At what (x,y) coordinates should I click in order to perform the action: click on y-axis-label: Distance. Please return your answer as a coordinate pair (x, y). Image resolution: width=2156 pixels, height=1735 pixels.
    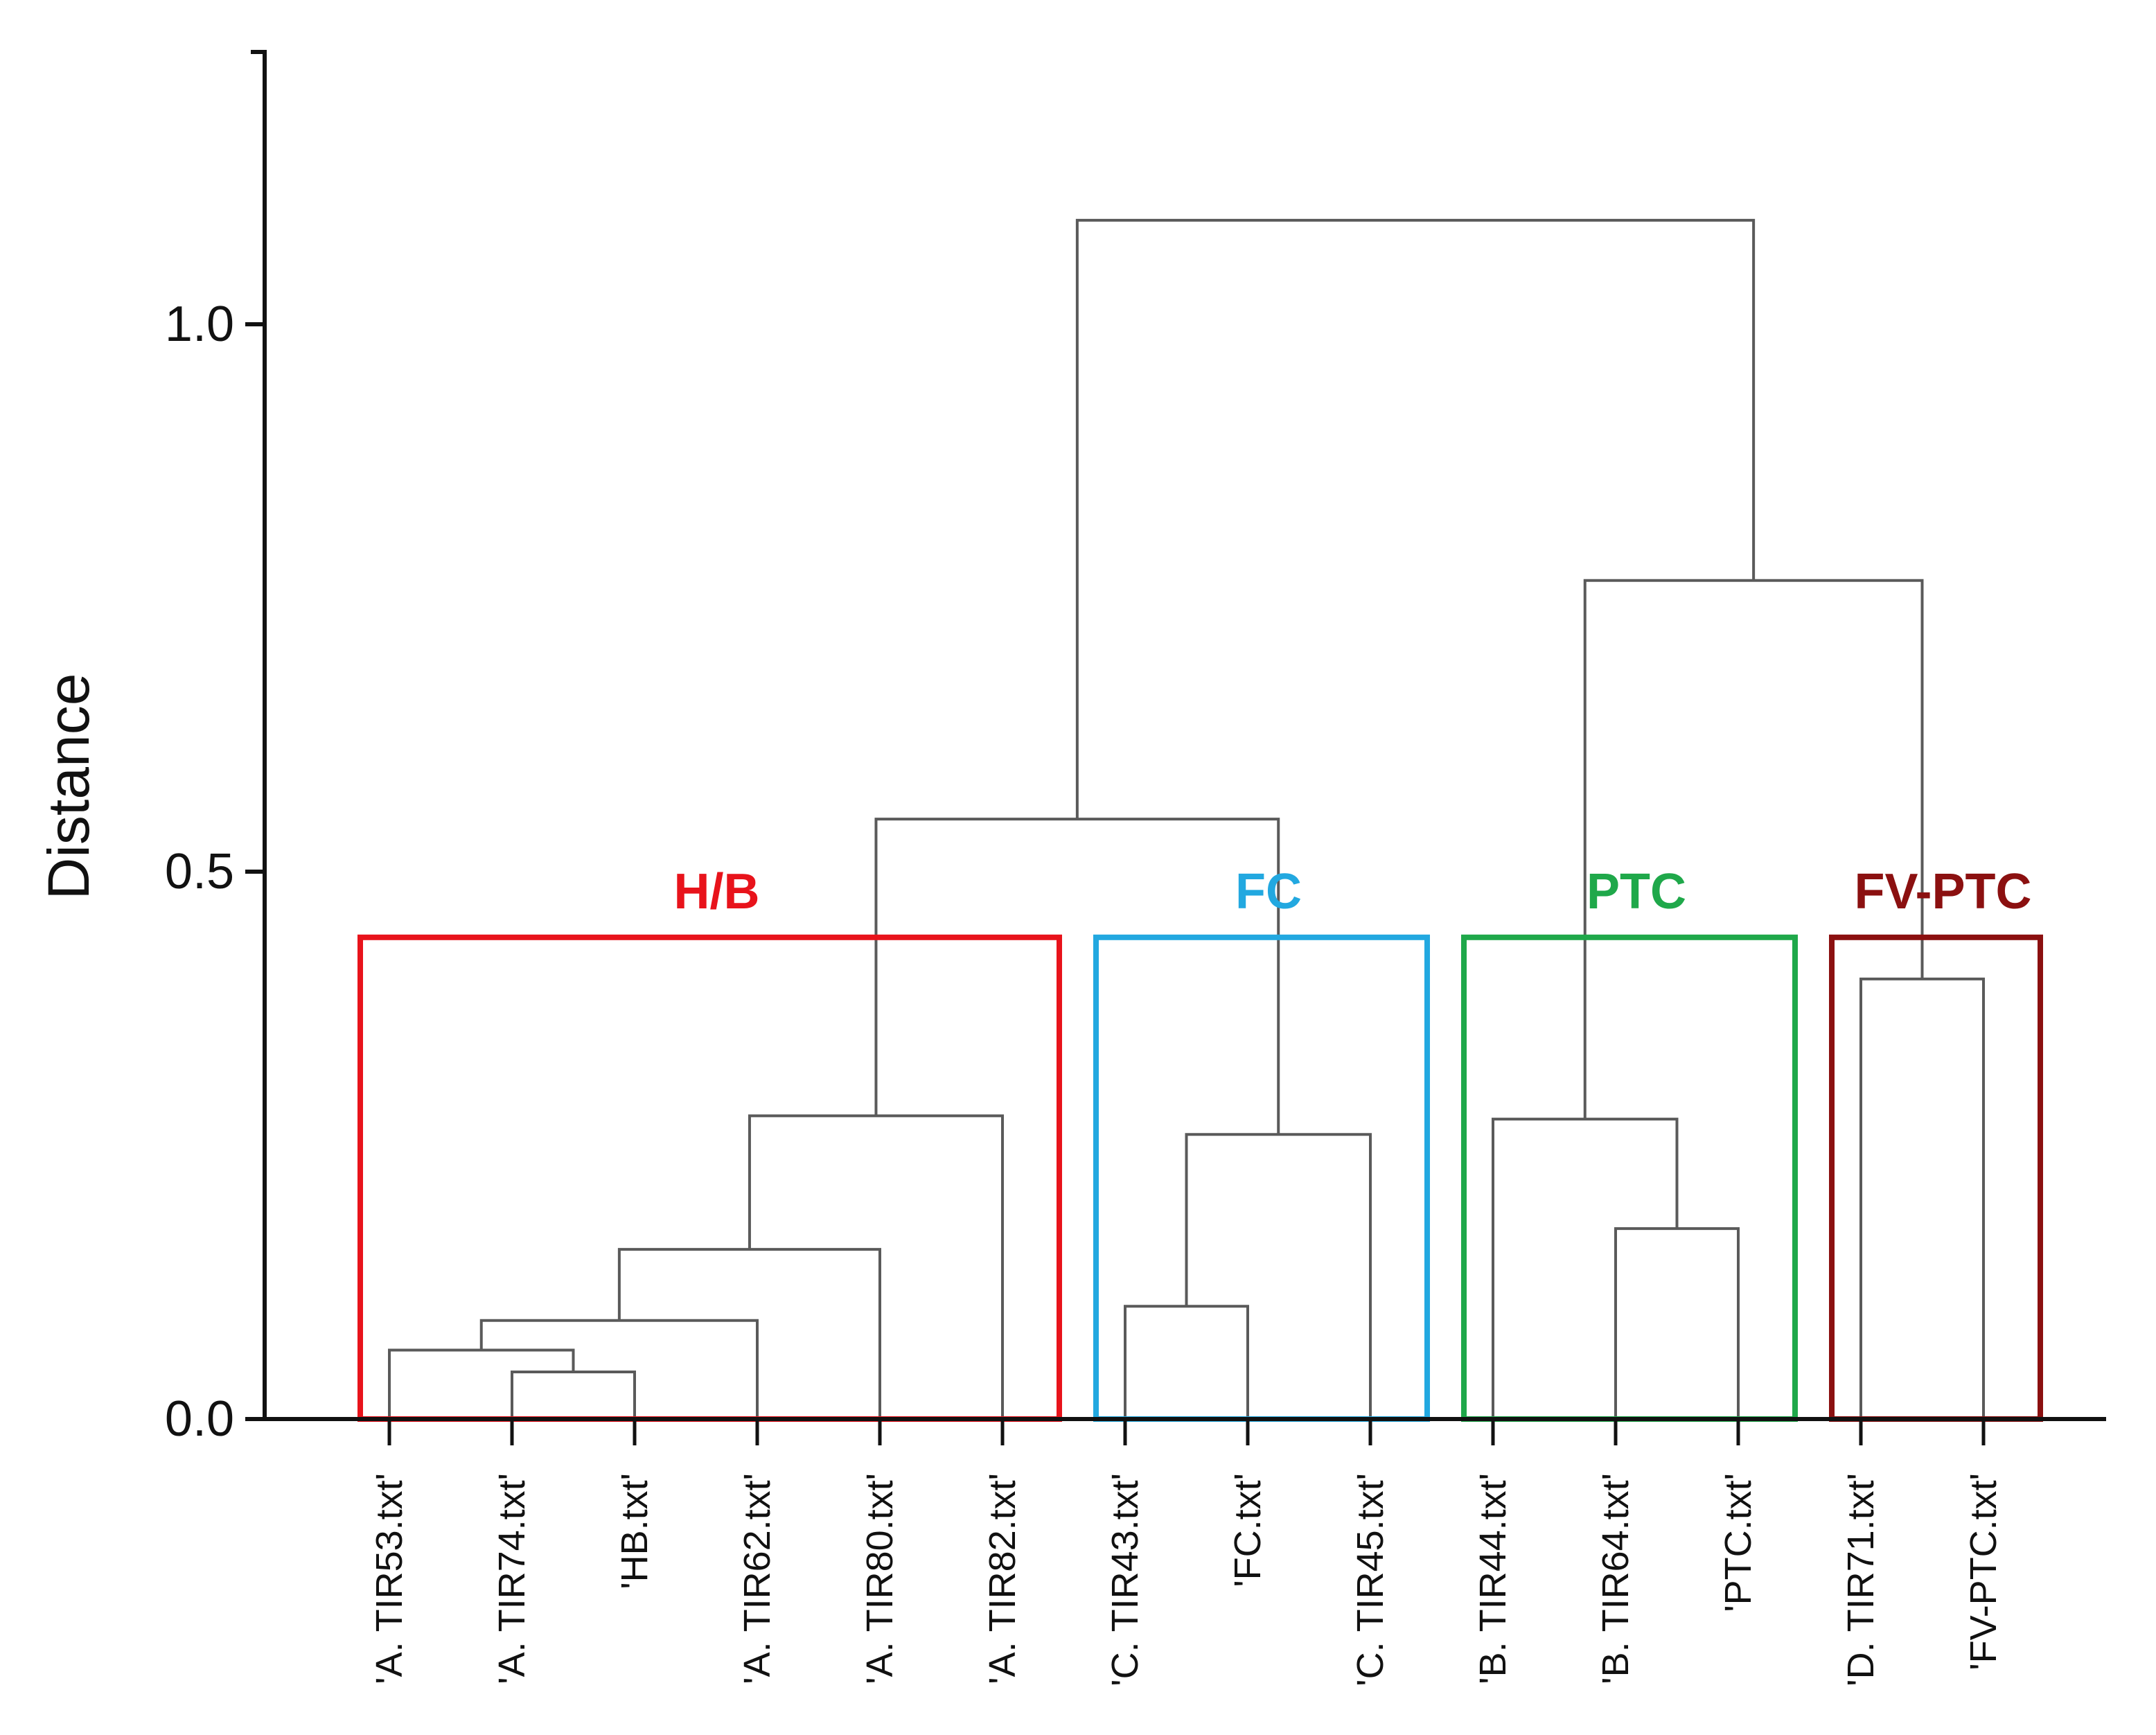
    Looking at the image, I should click on (69, 786).